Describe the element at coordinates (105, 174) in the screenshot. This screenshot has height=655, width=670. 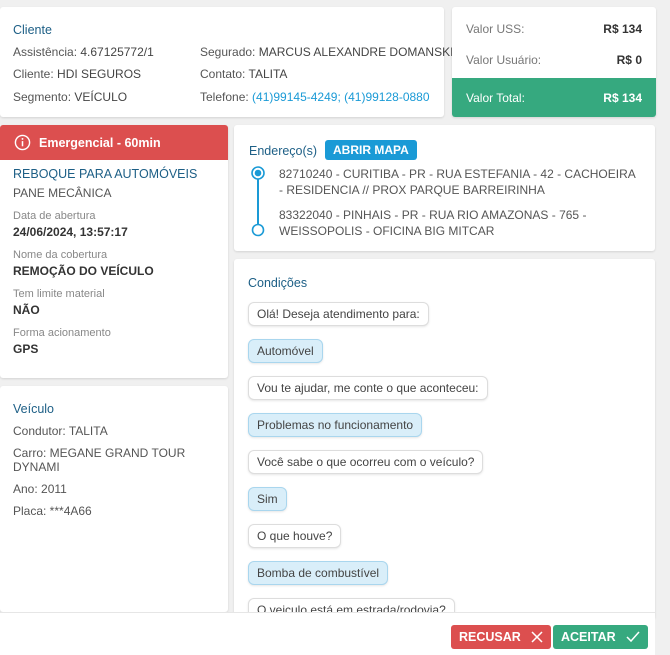
I see `servico-tipo: REBOQUE PARA AUTOMÓVEIS` at that location.